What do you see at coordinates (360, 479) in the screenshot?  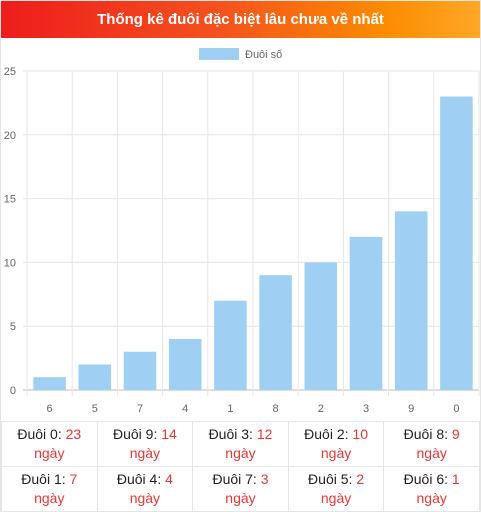 I see `stat-value: 2` at bounding box center [360, 479].